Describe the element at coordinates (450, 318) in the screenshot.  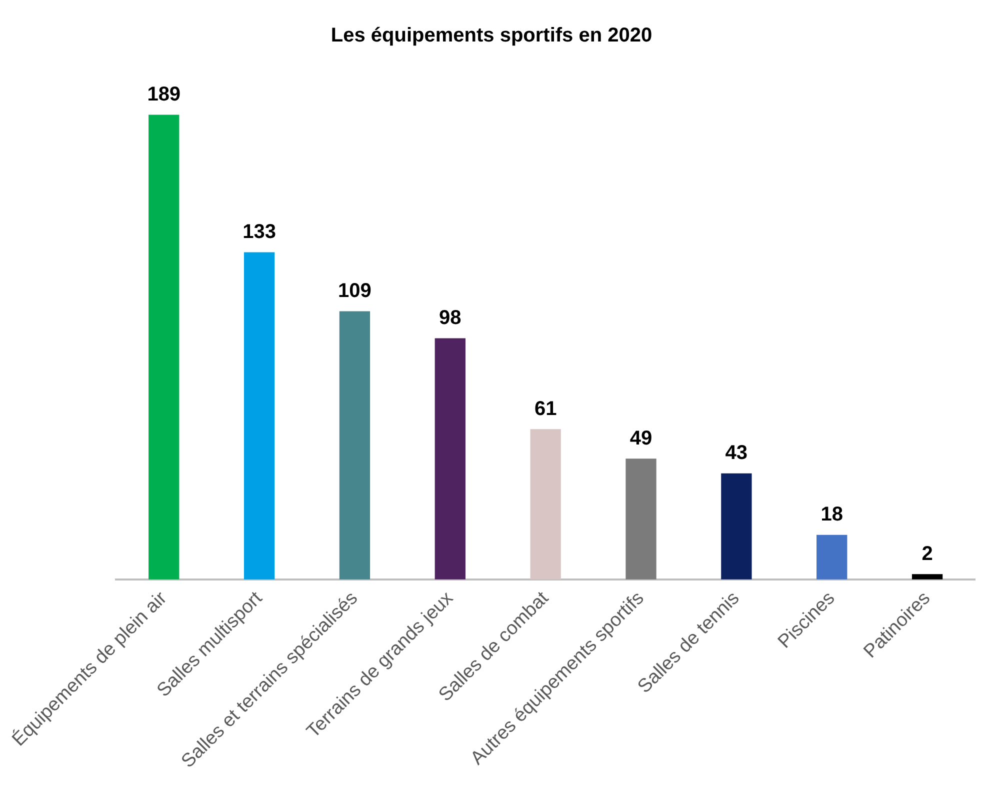
I see `data-label: 98` at that location.